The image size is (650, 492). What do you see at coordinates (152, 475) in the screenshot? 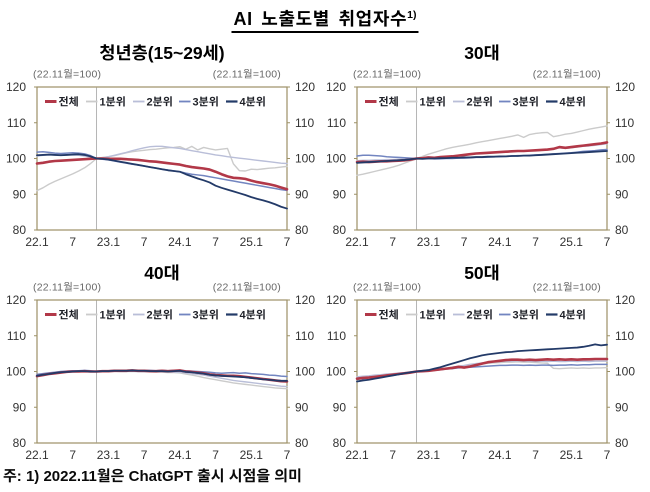
I see `chart-footnote: 주: 1) 2022.11월은 ChatGPT 출시 시점을 의미` at bounding box center [152, 475].